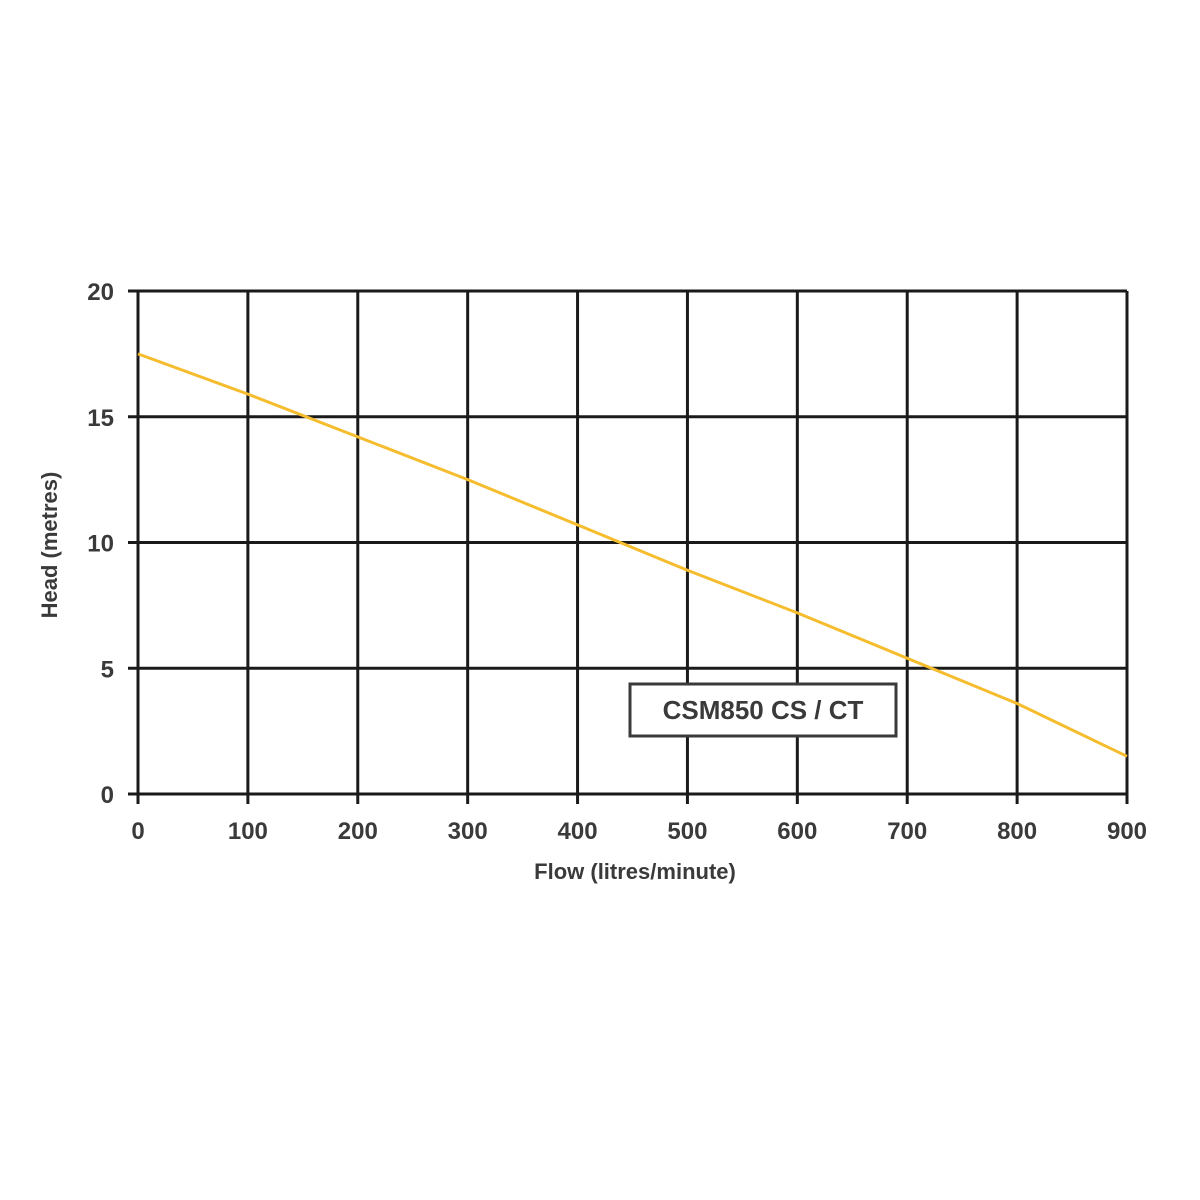 The width and height of the screenshot is (1200, 1200). I want to click on x-tick-label: 100, so click(248, 831).